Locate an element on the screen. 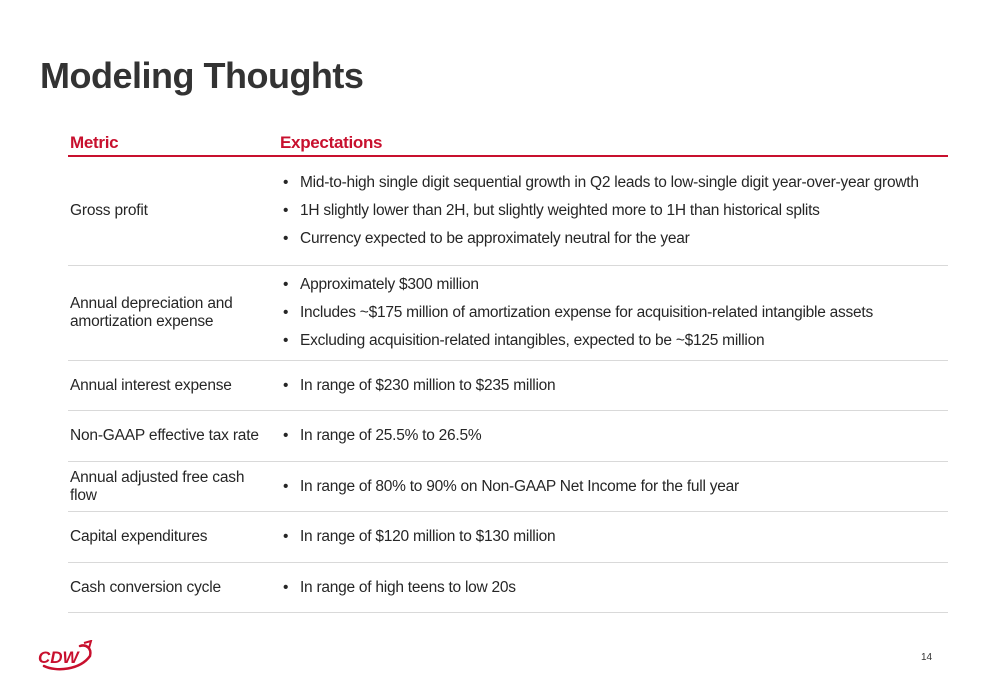  expectations-list: In range of $230 million to $235 million is located at coordinates (614, 386).